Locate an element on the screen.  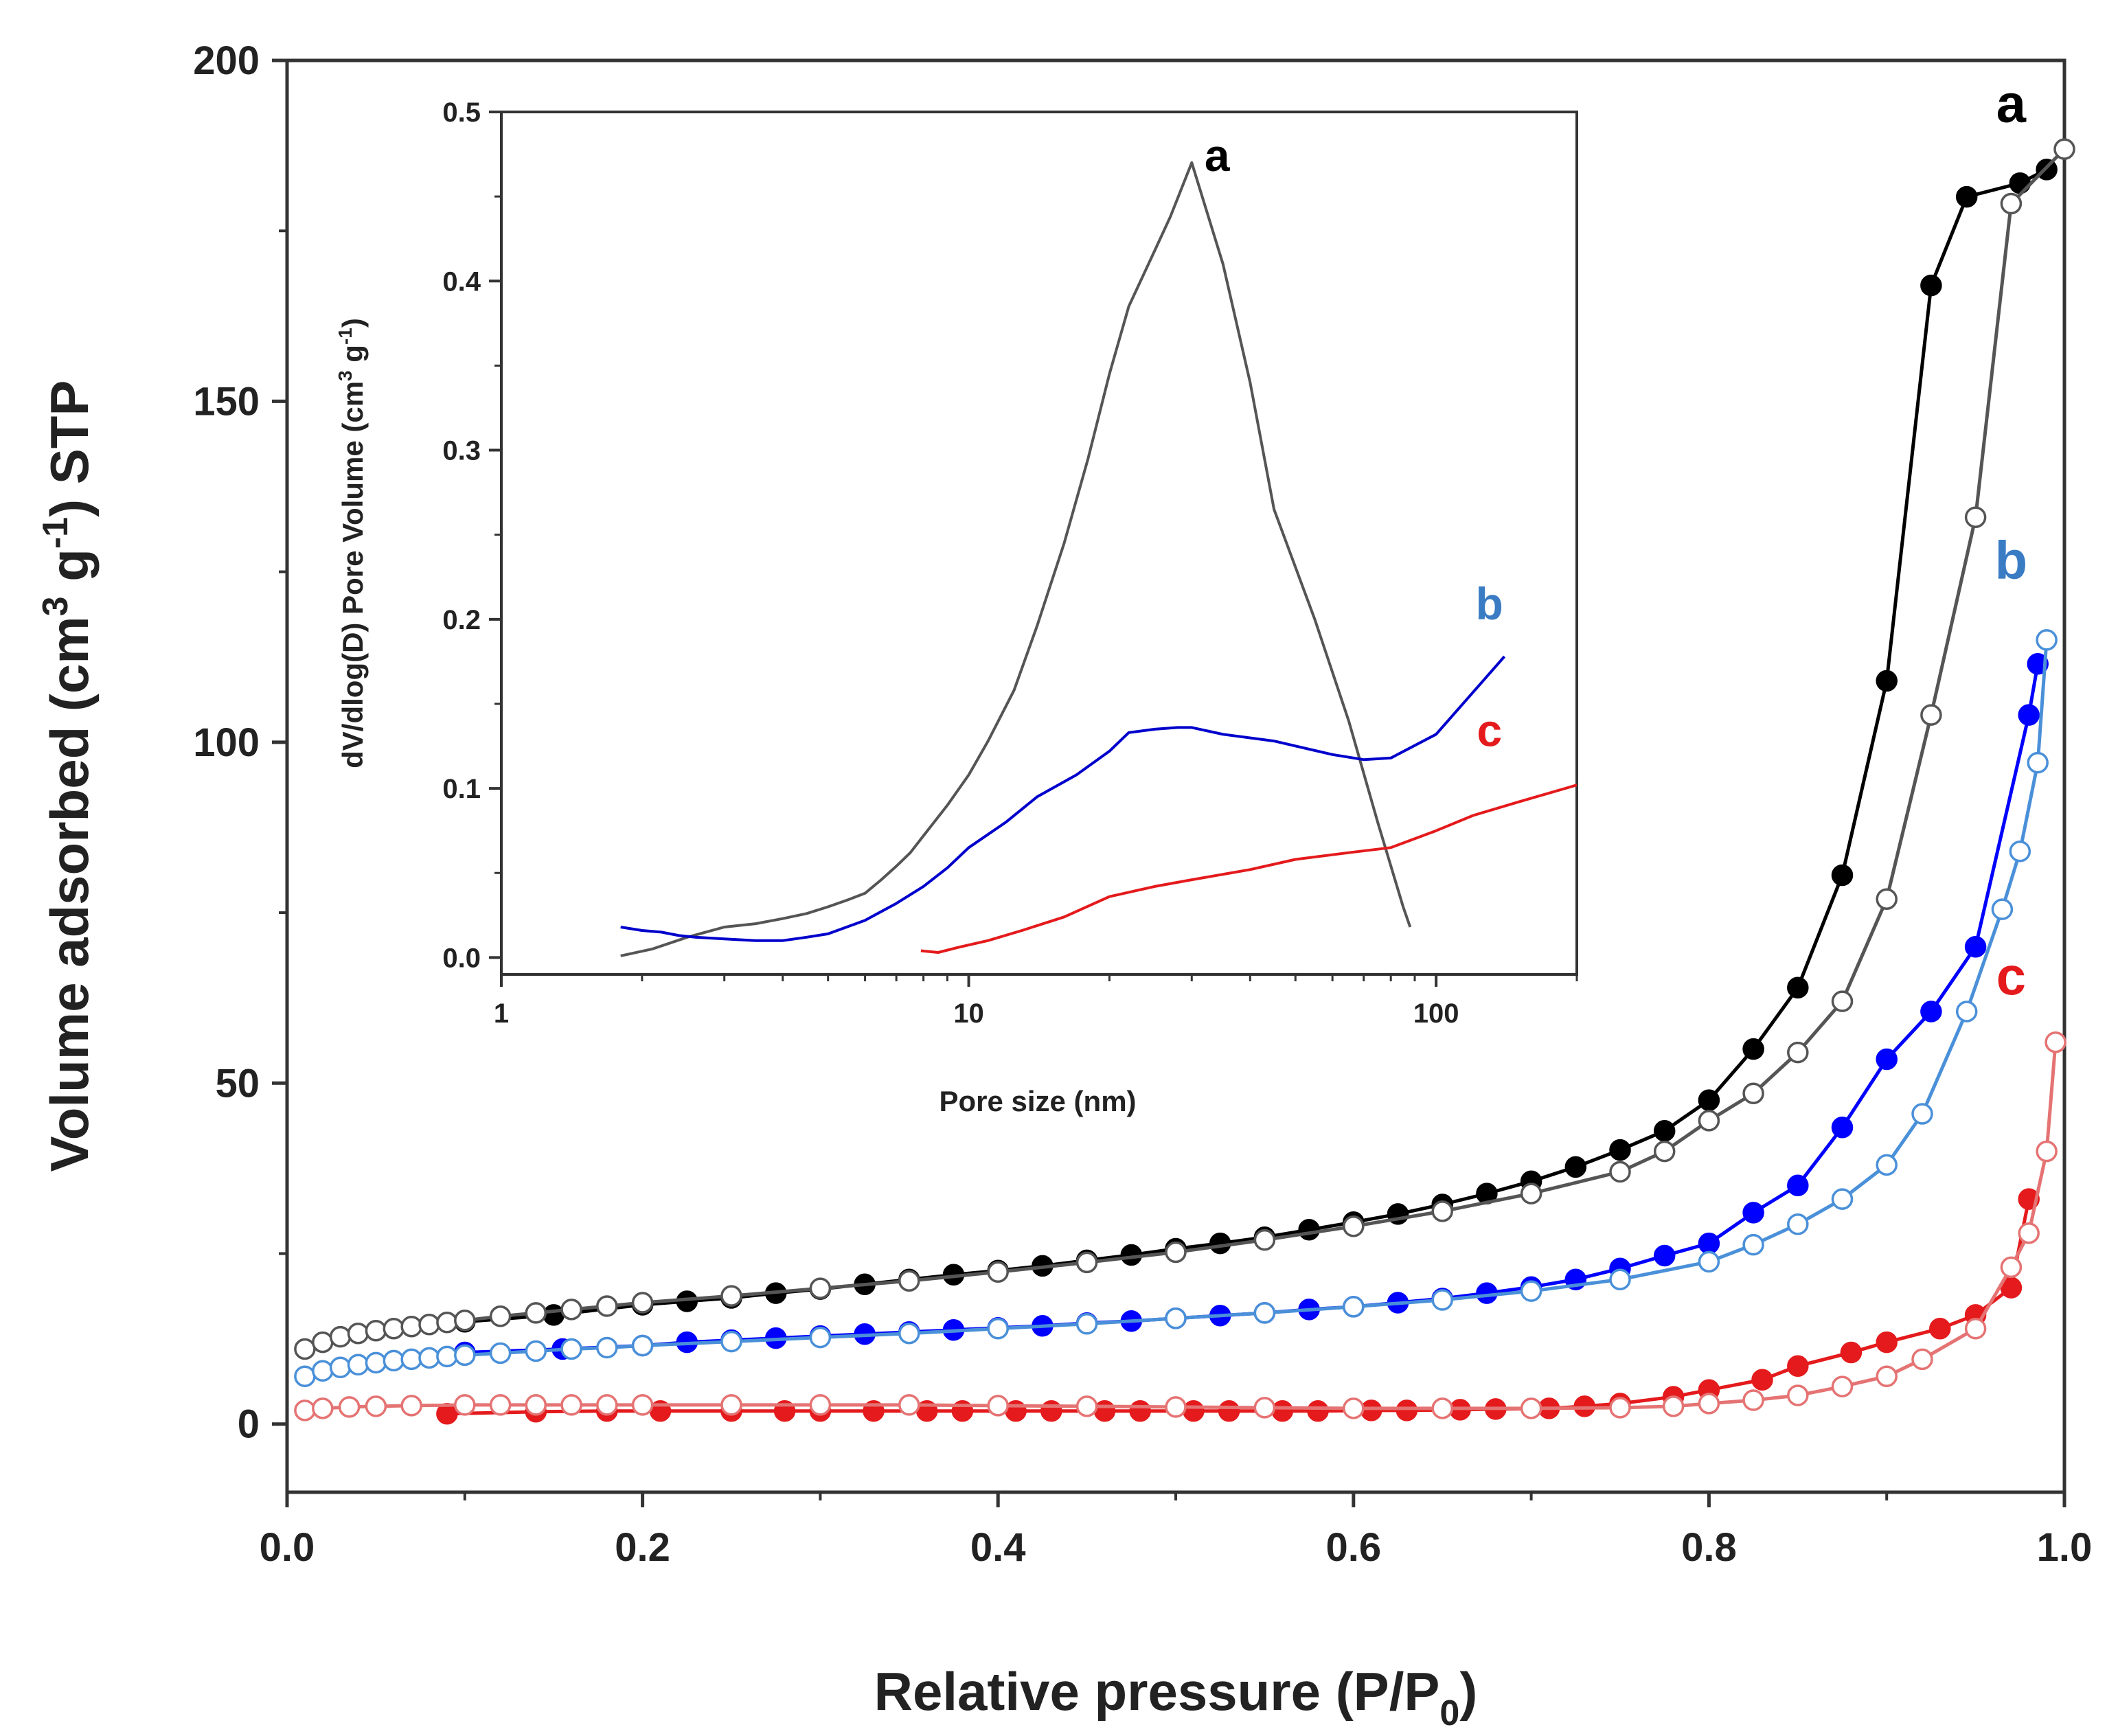
inset-y-tick-label: 0.0 is located at coordinates (461, 958).